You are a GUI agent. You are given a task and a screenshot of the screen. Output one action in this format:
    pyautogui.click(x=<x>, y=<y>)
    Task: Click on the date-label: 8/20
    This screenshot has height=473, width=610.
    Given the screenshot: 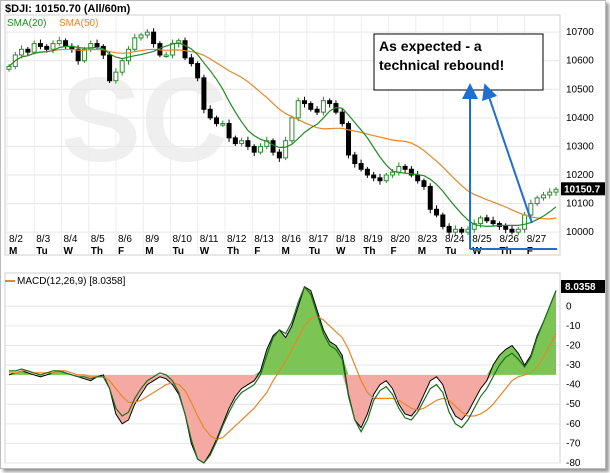 What is the action you would take?
    pyautogui.click(x=401, y=239)
    